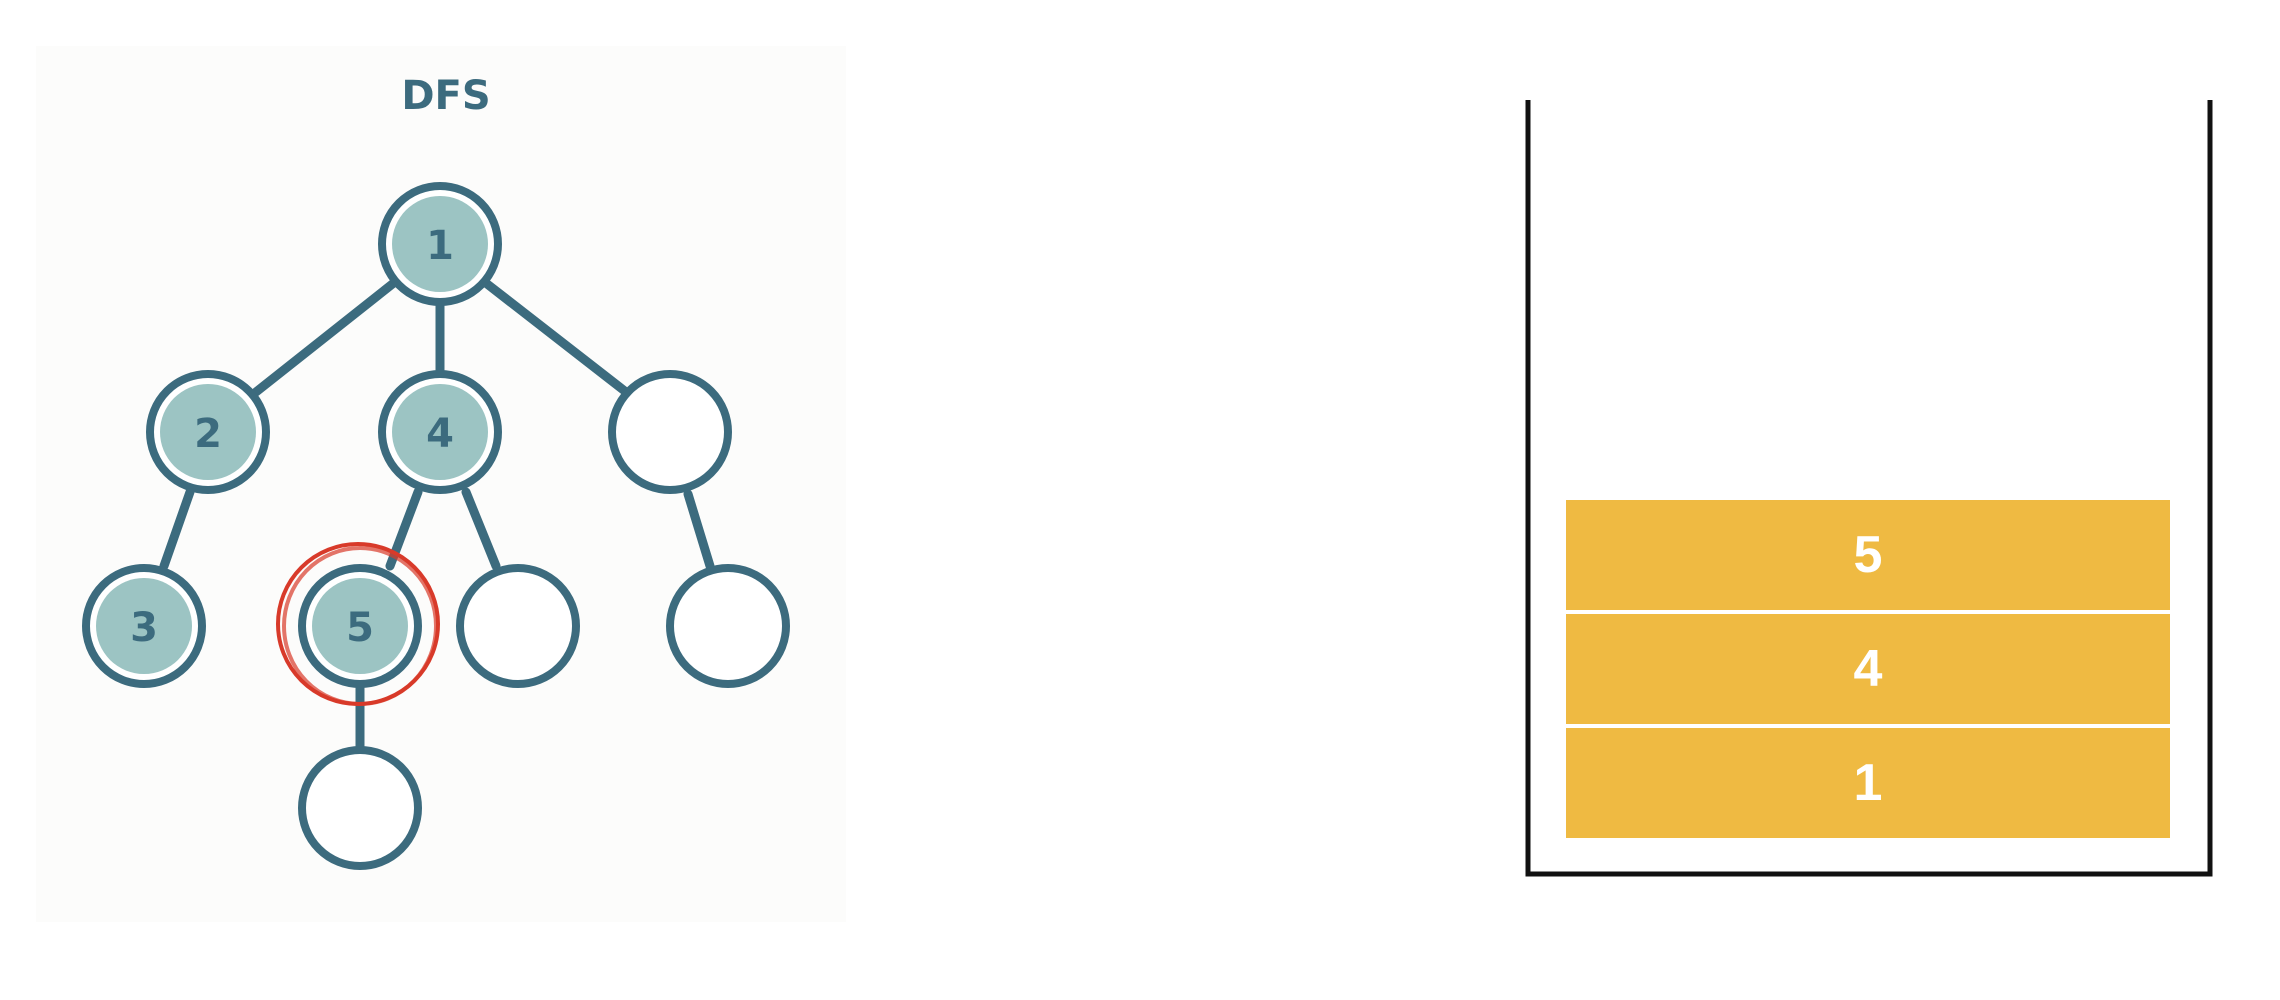  I want to click on tree-node-unvisited-5-child, so click(360, 808).